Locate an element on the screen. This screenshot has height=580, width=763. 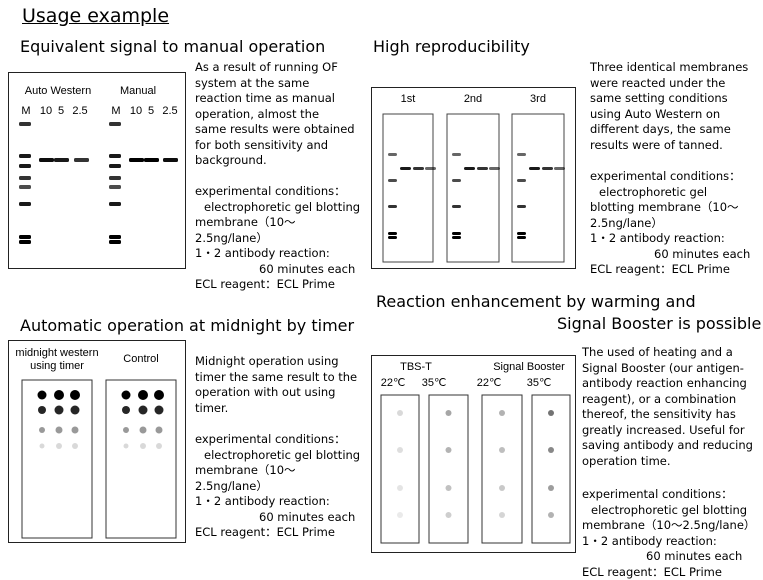
blot-label: 5 is located at coordinates (61, 111).